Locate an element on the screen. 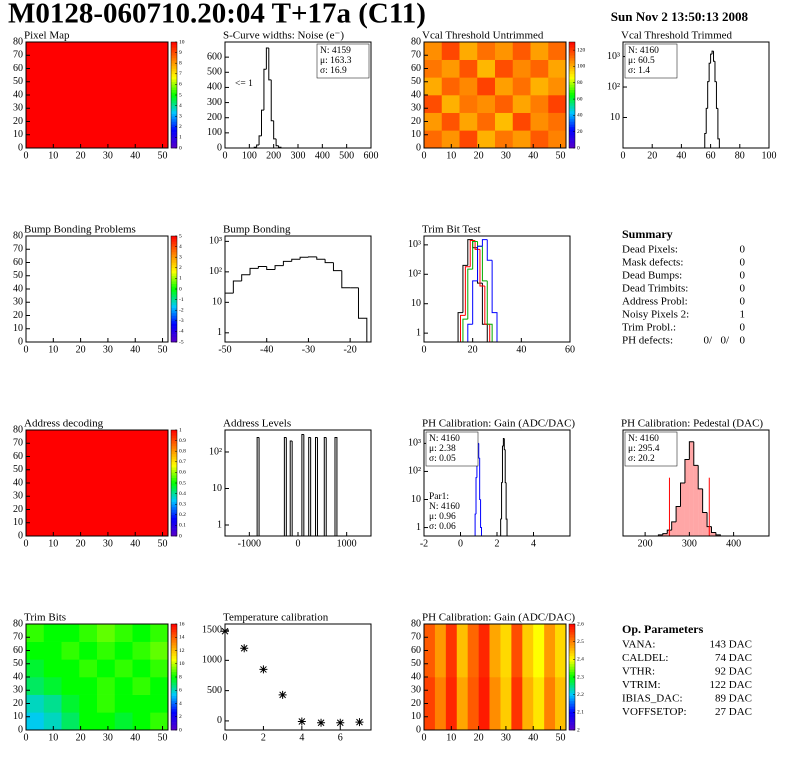  y-tick-label: 30 is located at coordinates (18, 108).